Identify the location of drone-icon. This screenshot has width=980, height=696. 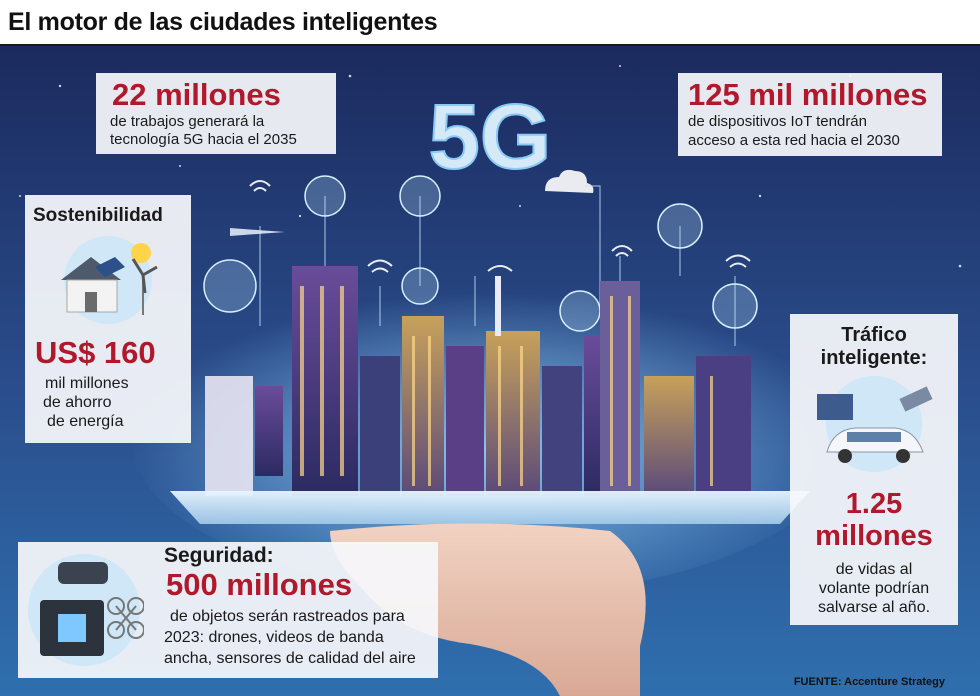
(125, 618).